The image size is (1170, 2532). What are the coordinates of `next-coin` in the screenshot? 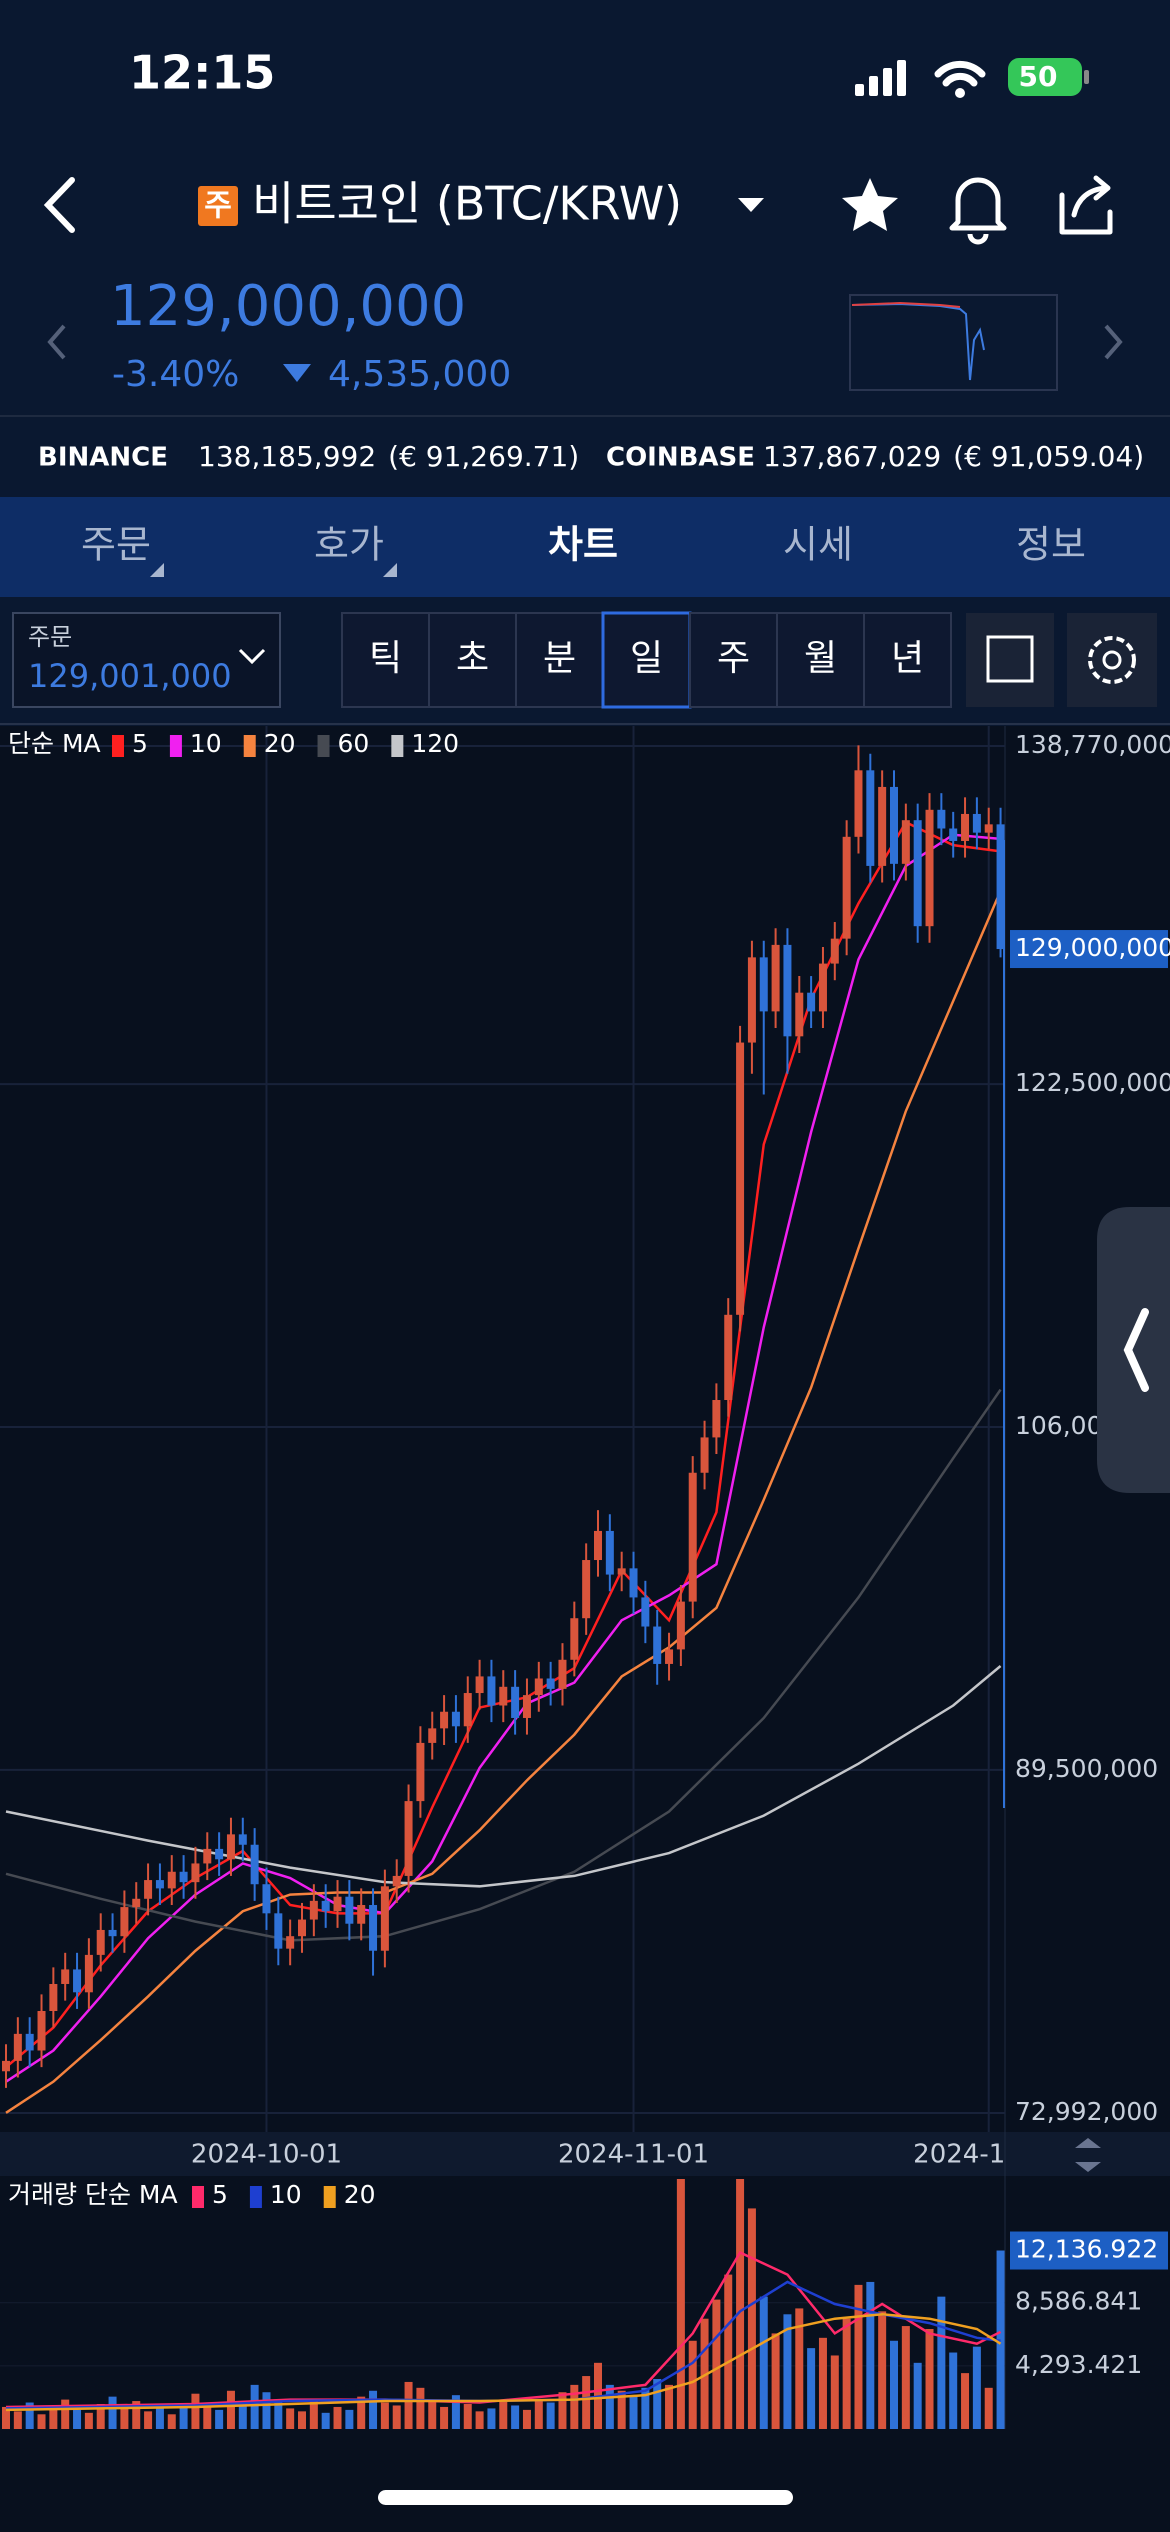 It's located at (1113, 342).